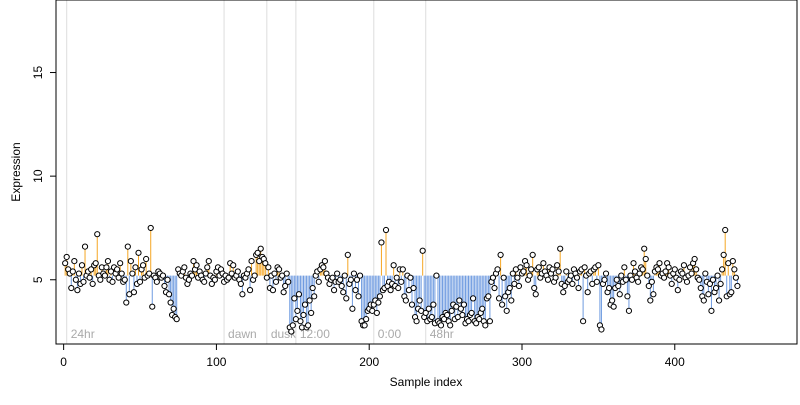 The height and width of the screenshot is (405, 800). Describe the element at coordinates (216, 362) in the screenshot. I see `x-tick-label: 100` at that location.